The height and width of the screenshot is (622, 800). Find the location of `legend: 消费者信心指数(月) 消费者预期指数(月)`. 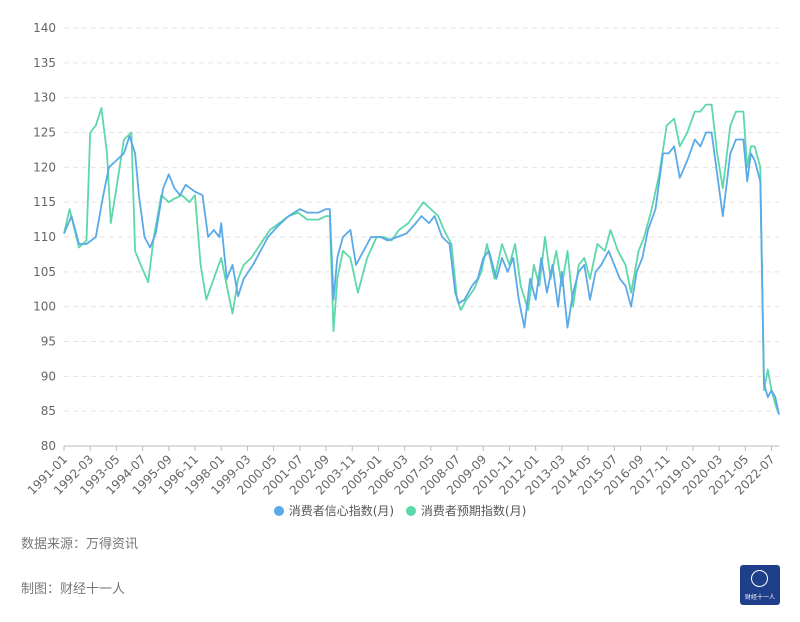

legend: 消费者信心指数(月) 消费者预期指数(月) is located at coordinates (400, 510).